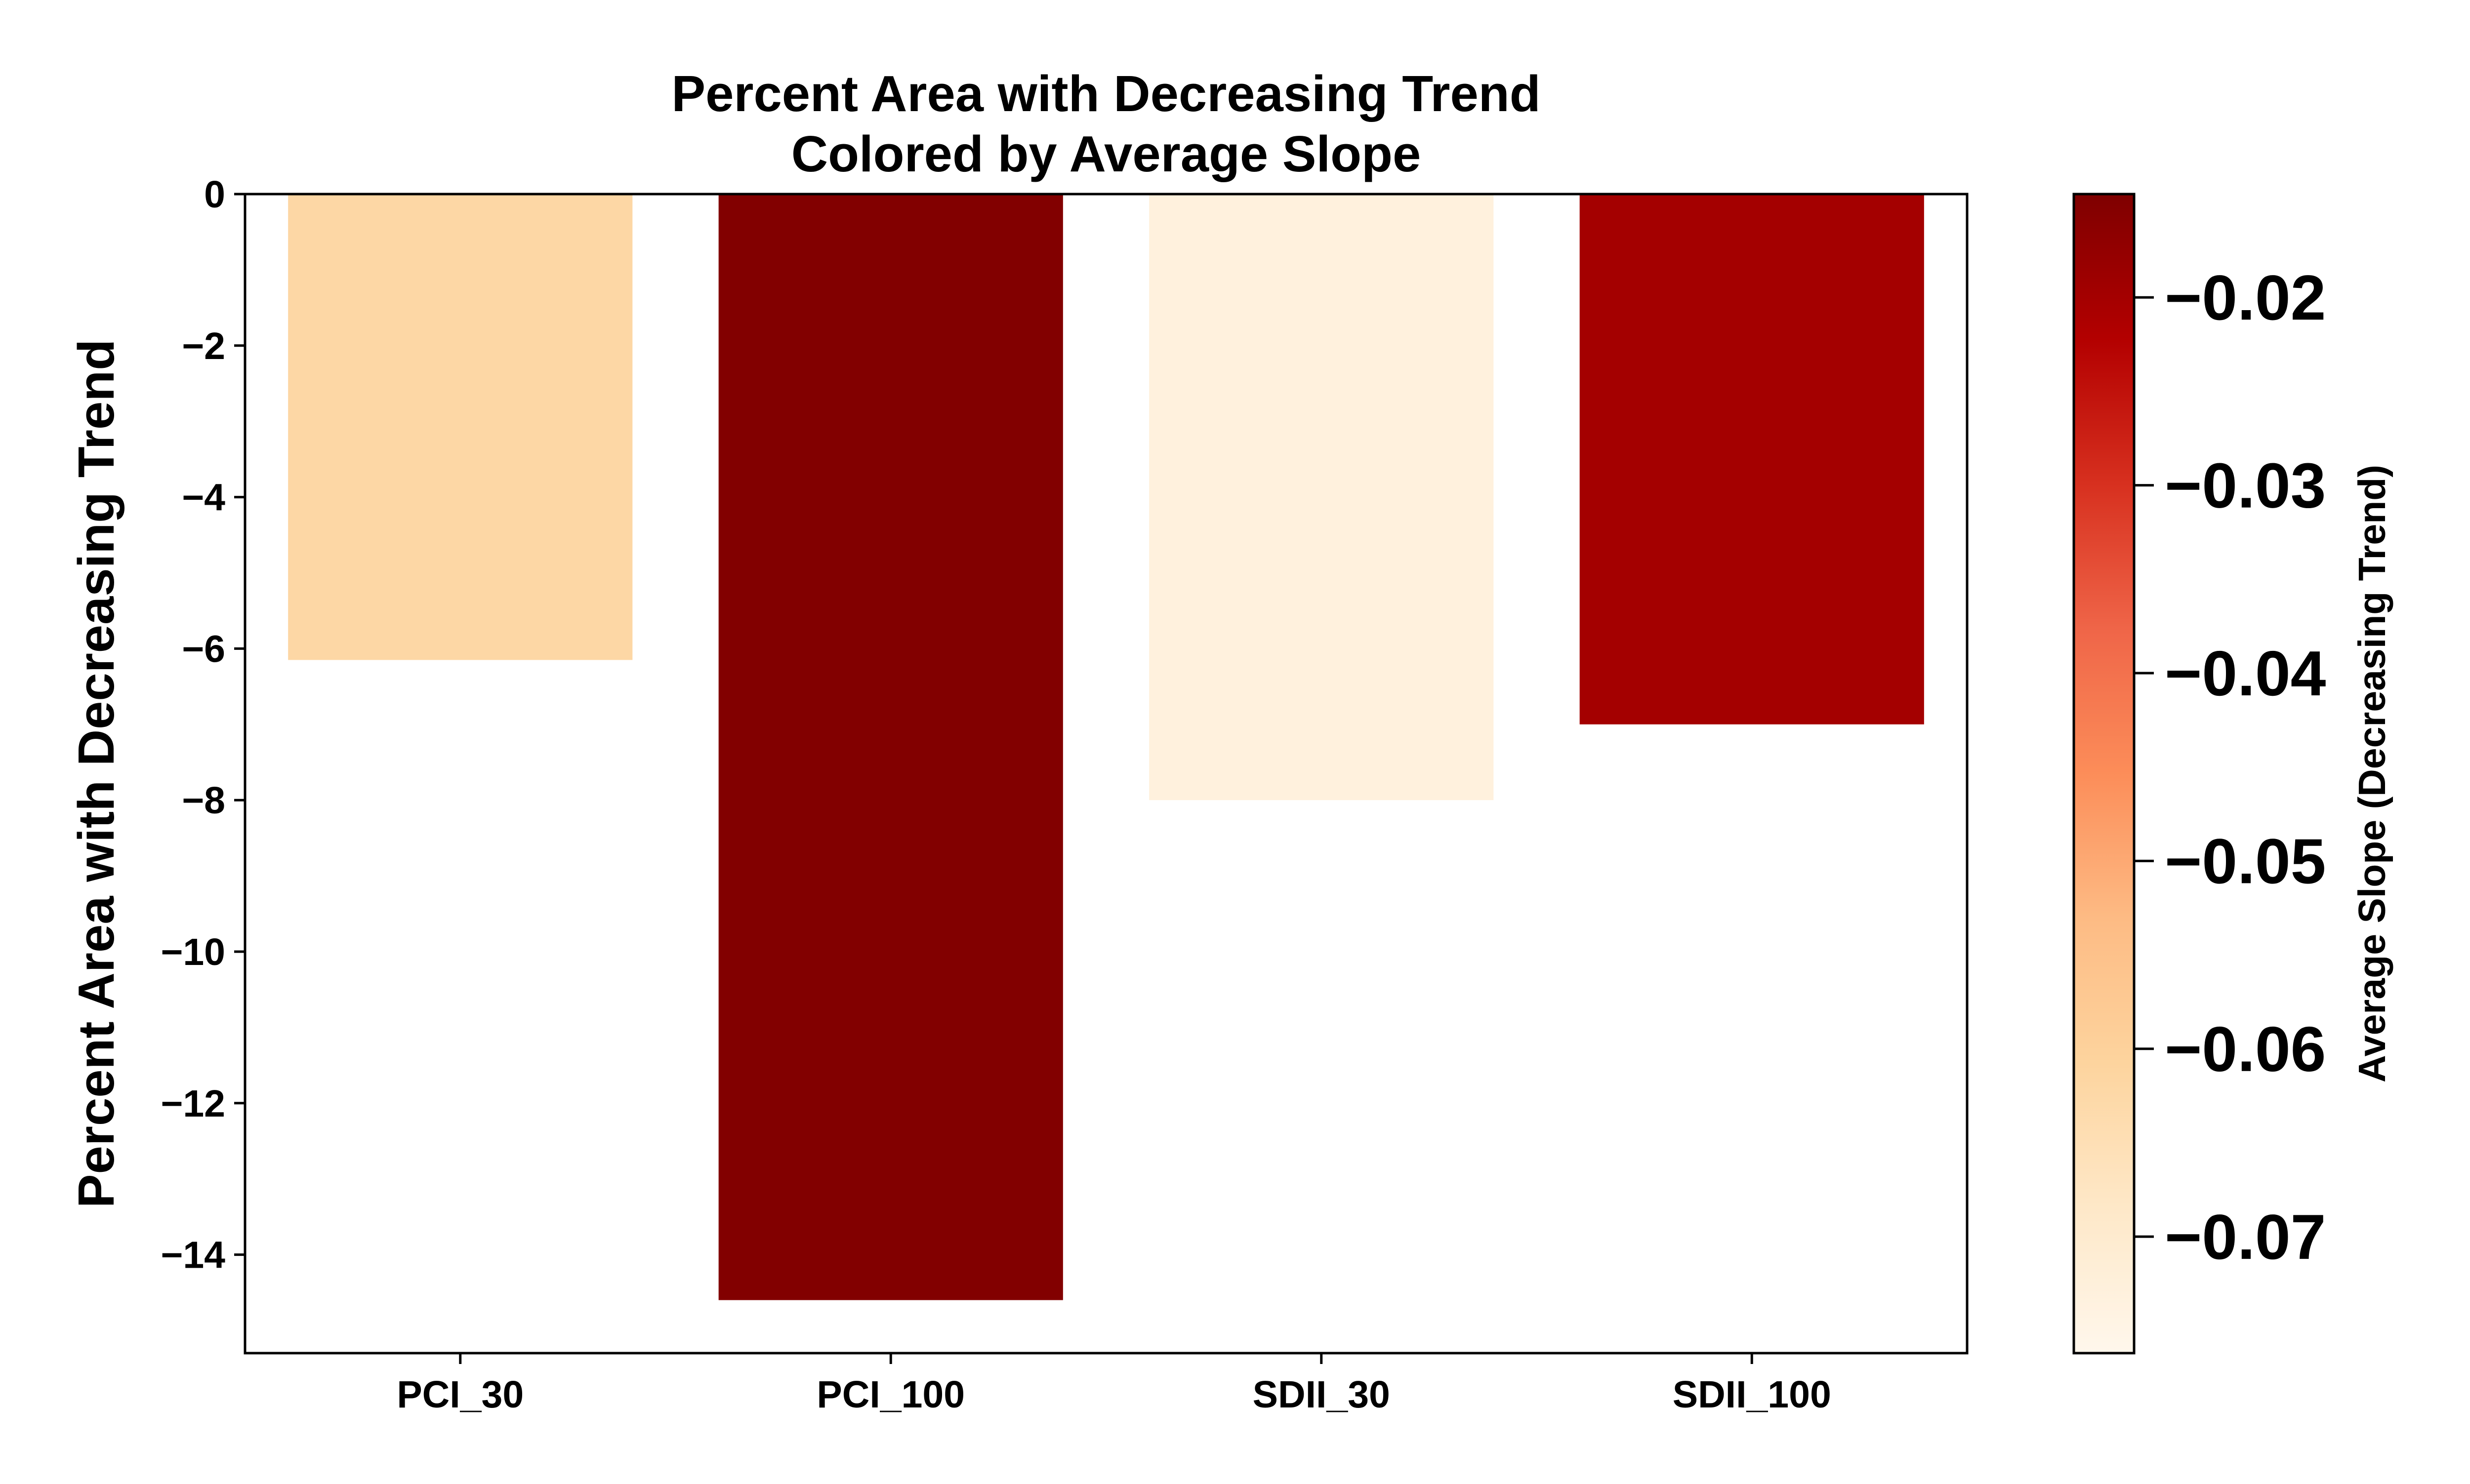  Describe the element at coordinates (193, 952) in the screenshot. I see `y-tick-label: −10` at that location.